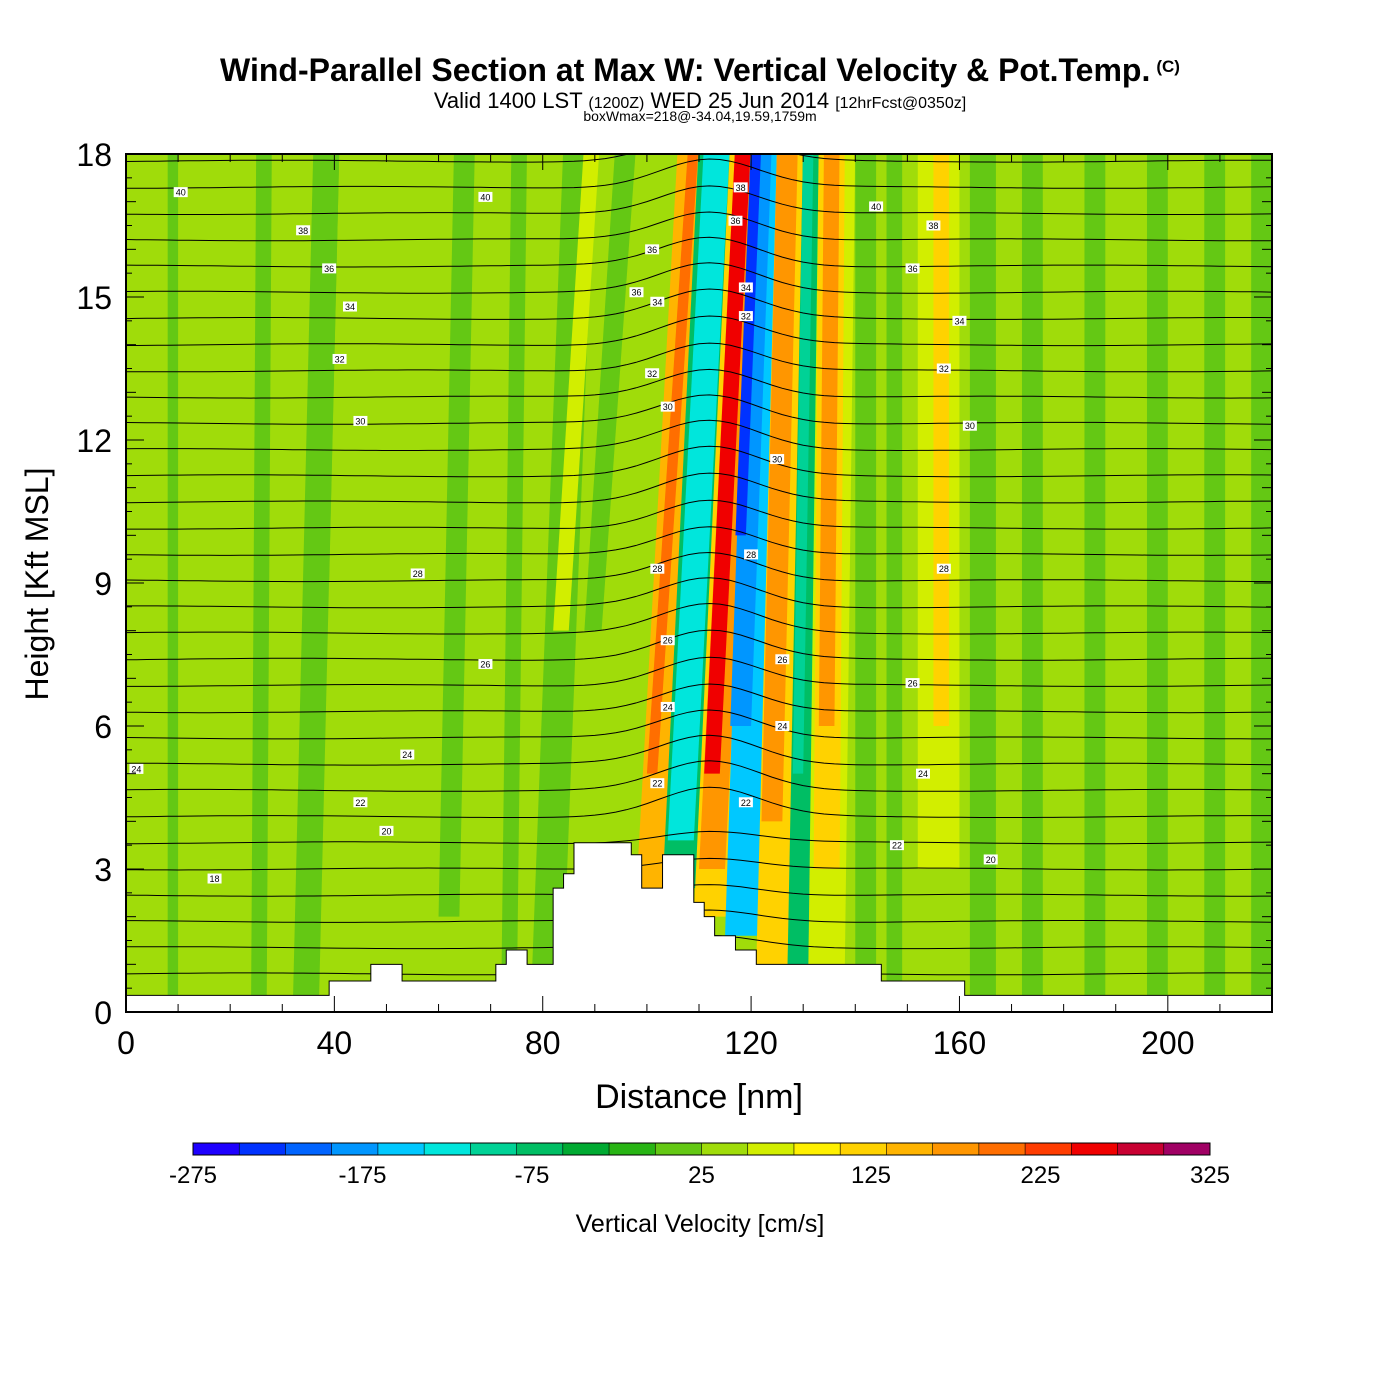 The height and width of the screenshot is (1400, 1400). I want to click on band-up-west-core, so click(672, 464).